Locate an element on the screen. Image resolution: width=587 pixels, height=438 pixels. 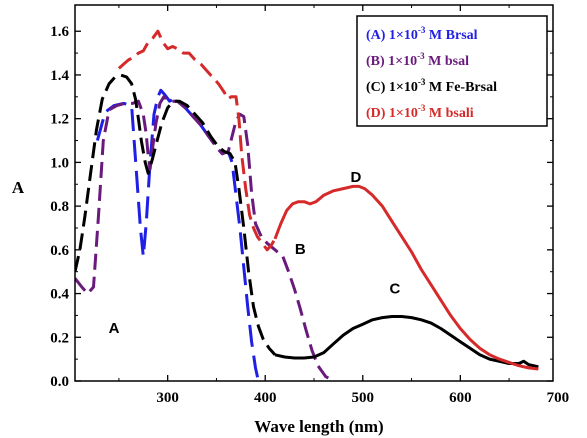
series-line-d-dashed is located at coordinates (197, 140).